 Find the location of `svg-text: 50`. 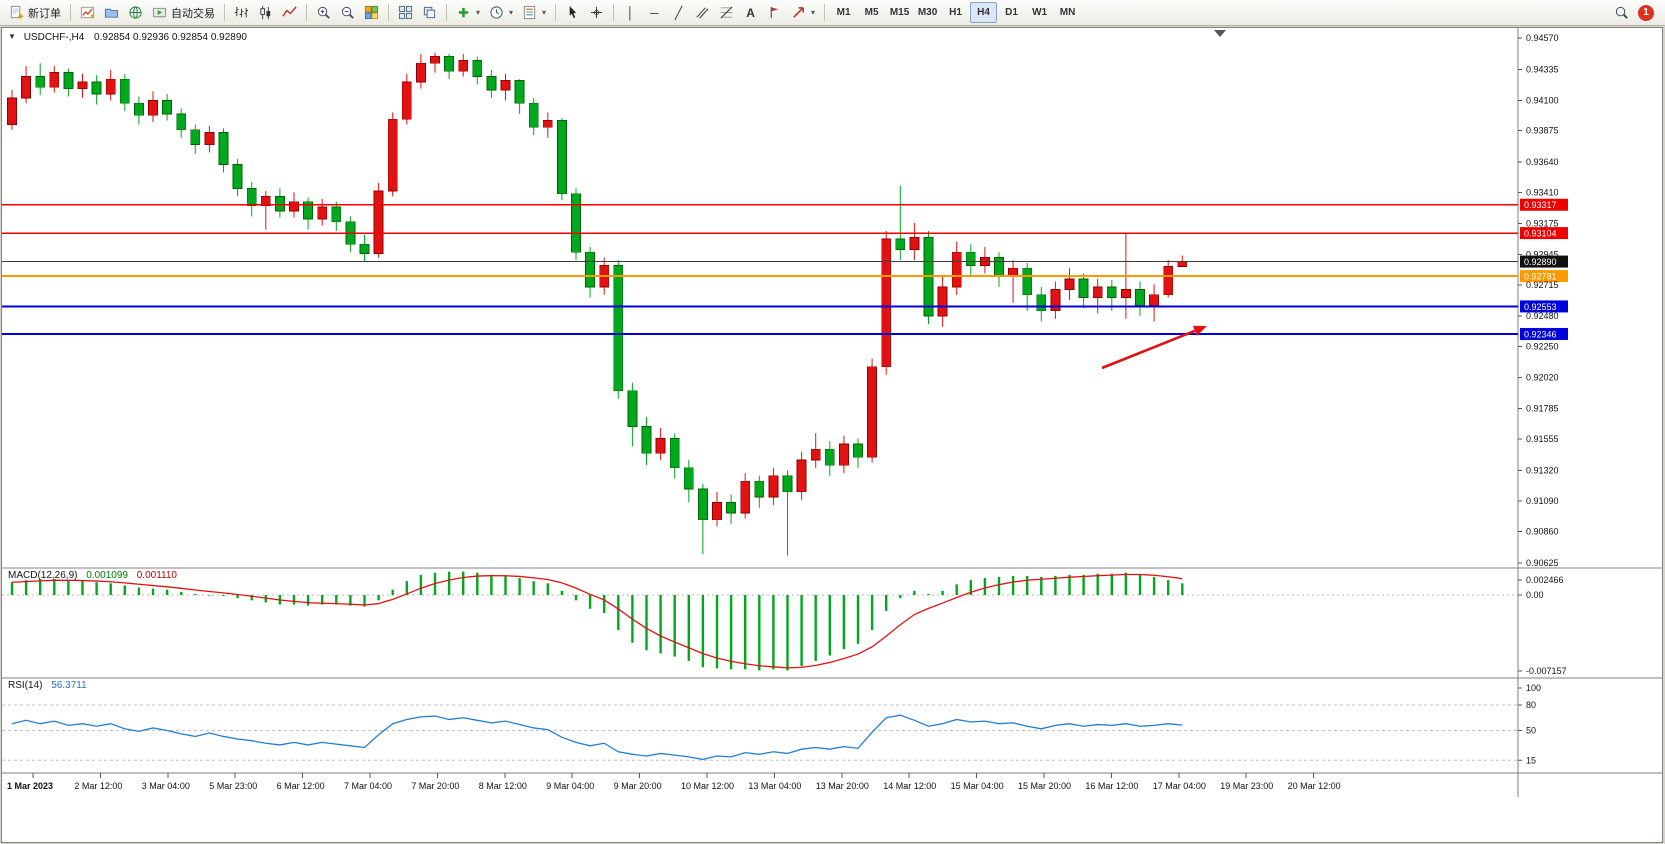

svg-text: 50 is located at coordinates (1531, 731).